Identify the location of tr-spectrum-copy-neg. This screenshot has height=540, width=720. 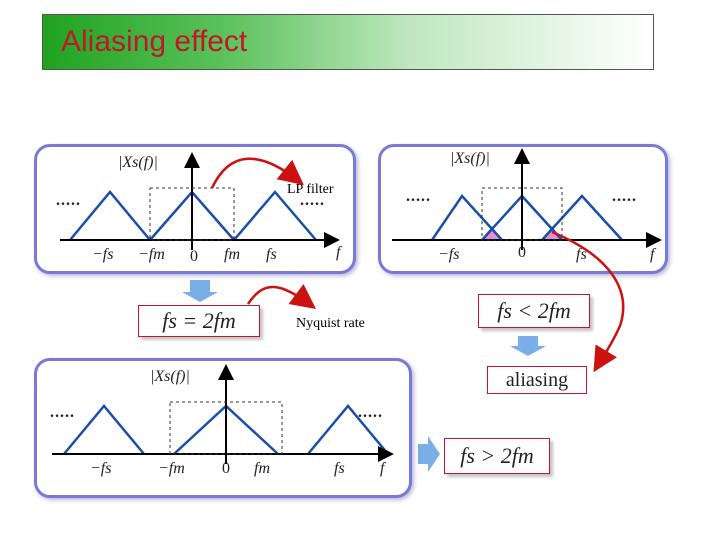
(466, 217).